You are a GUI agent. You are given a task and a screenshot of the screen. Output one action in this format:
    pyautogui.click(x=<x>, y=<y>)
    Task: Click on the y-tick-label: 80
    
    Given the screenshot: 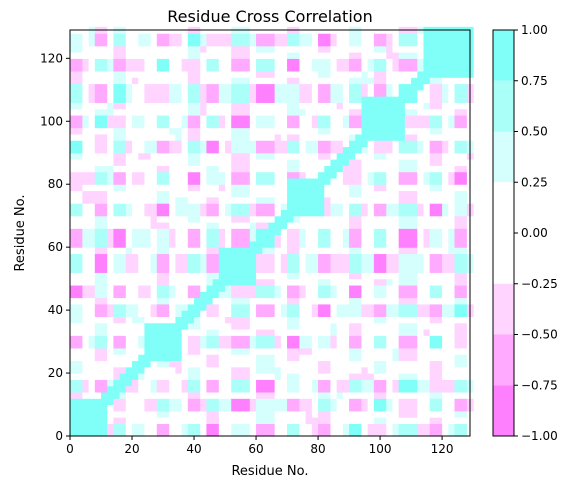 What is the action you would take?
    pyautogui.click(x=55, y=184)
    